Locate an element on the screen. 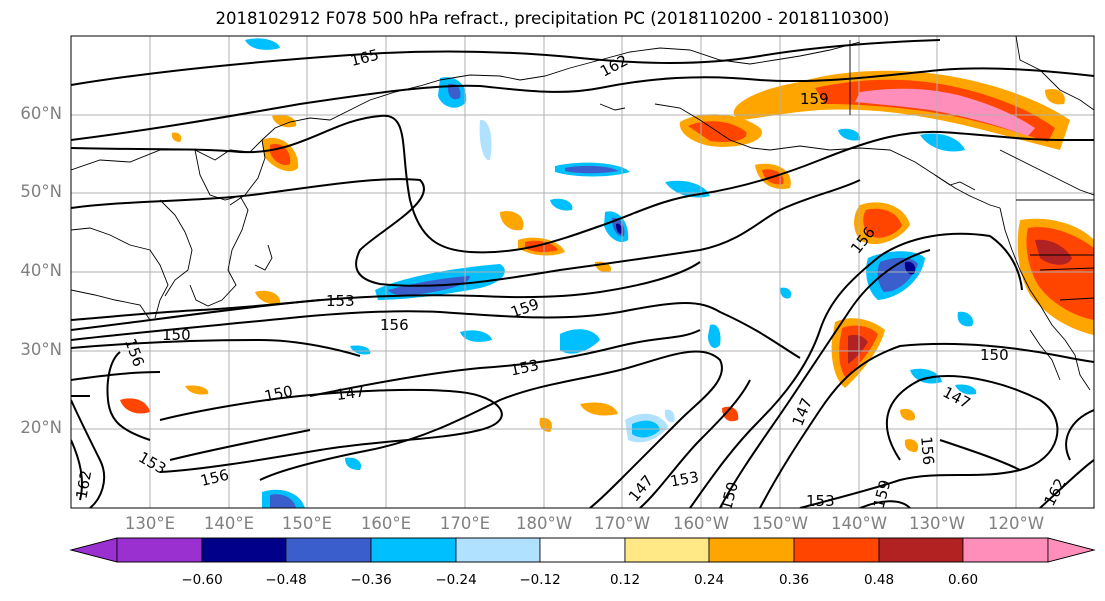 This screenshot has height=601, width=1105. colorbar-tick-label: 0.12 is located at coordinates (625, 580).